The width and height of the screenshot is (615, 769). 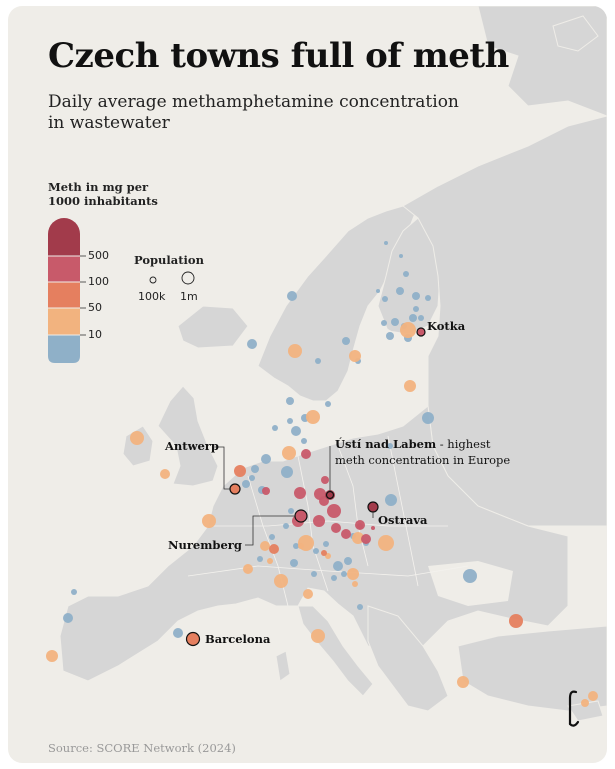 I want to click on barcelona-marker, so click(x=193, y=639).